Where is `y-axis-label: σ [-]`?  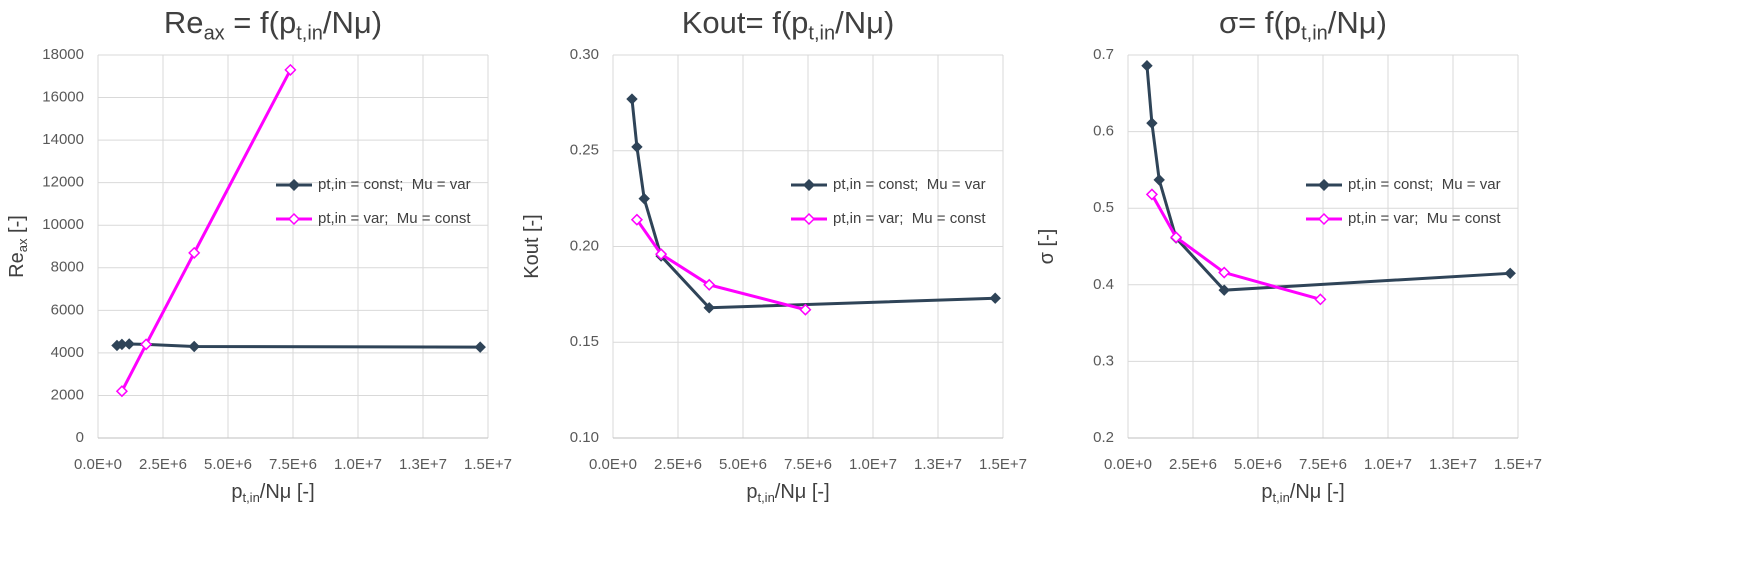 y-axis-label: σ [-] is located at coordinates (1047, 247).